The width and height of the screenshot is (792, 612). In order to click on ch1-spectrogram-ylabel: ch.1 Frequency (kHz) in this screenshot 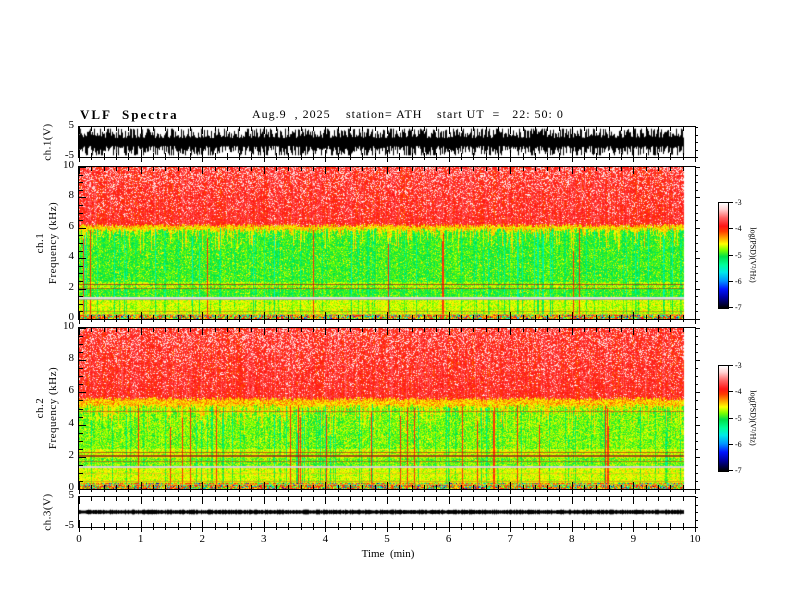, I will do `click(47, 243)`.